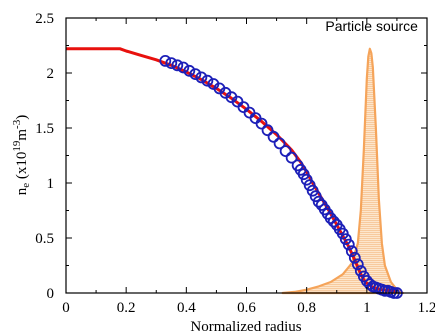 The image size is (435, 336). What do you see at coordinates (367, 308) in the screenshot?
I see `x-tick-label: 1` at bounding box center [367, 308].